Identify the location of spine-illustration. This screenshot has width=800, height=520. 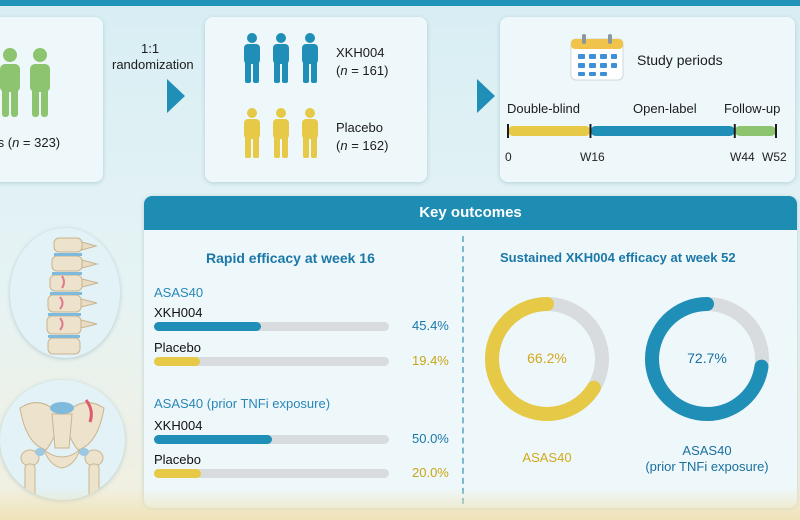
(65, 293).